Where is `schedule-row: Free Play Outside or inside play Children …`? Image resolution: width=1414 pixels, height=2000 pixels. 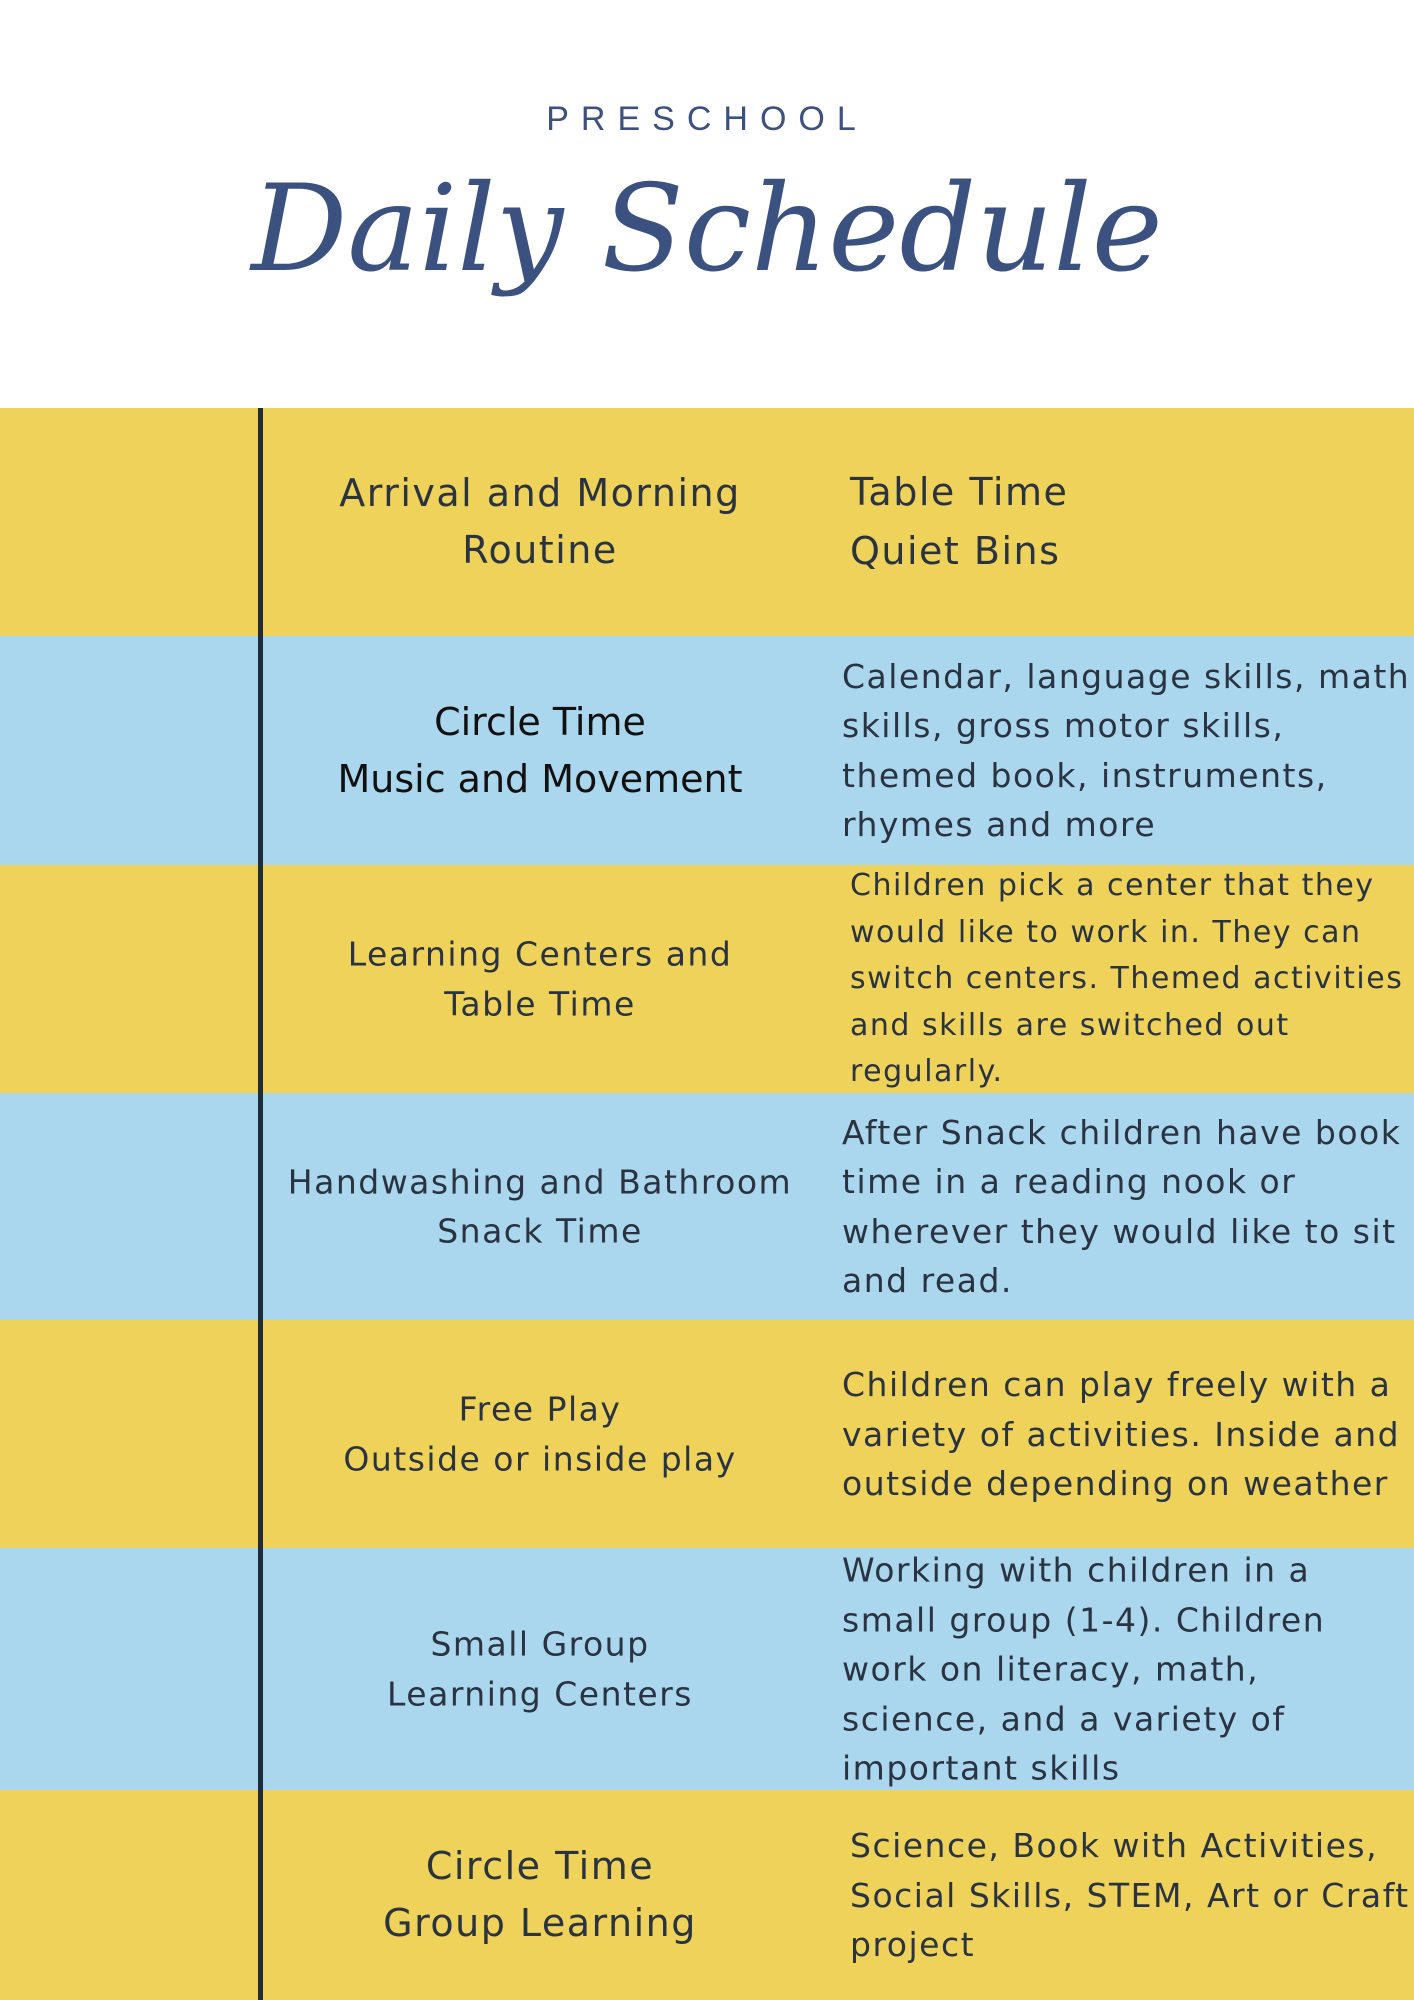 schedule-row: Free Play Outside or inside play Children … is located at coordinates (707, 1434).